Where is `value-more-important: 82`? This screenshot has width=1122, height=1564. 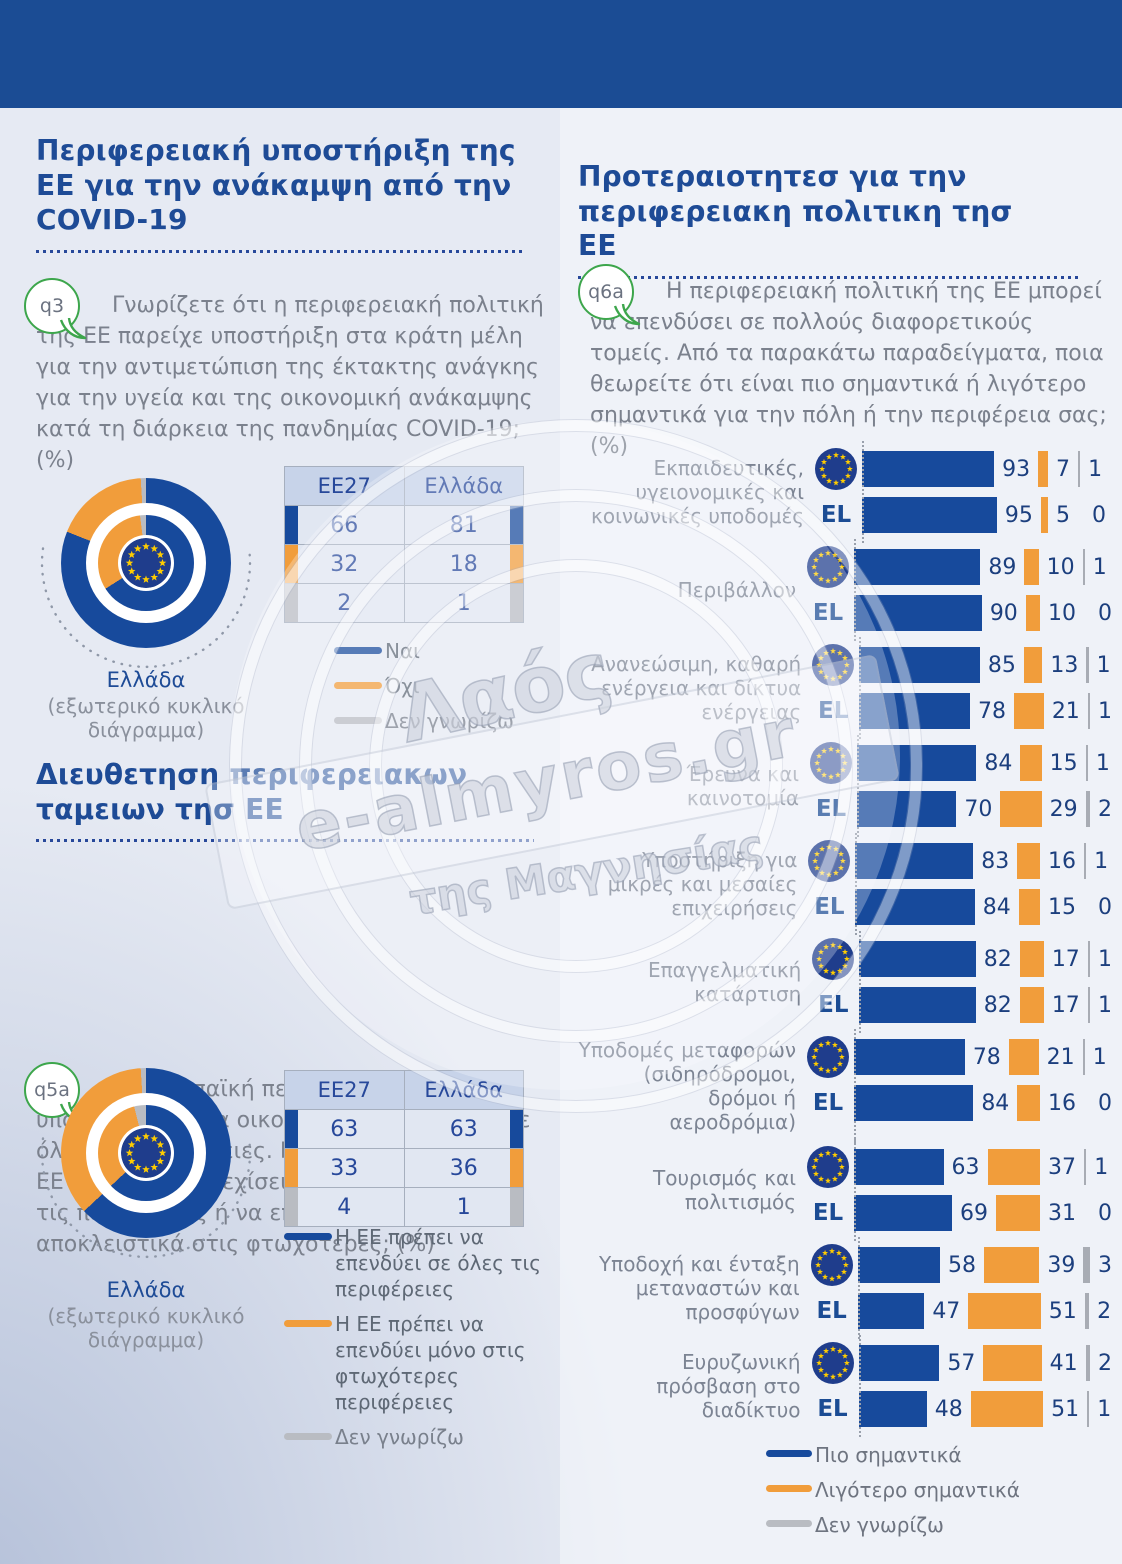 value-more-important: 82 is located at coordinates (997, 959).